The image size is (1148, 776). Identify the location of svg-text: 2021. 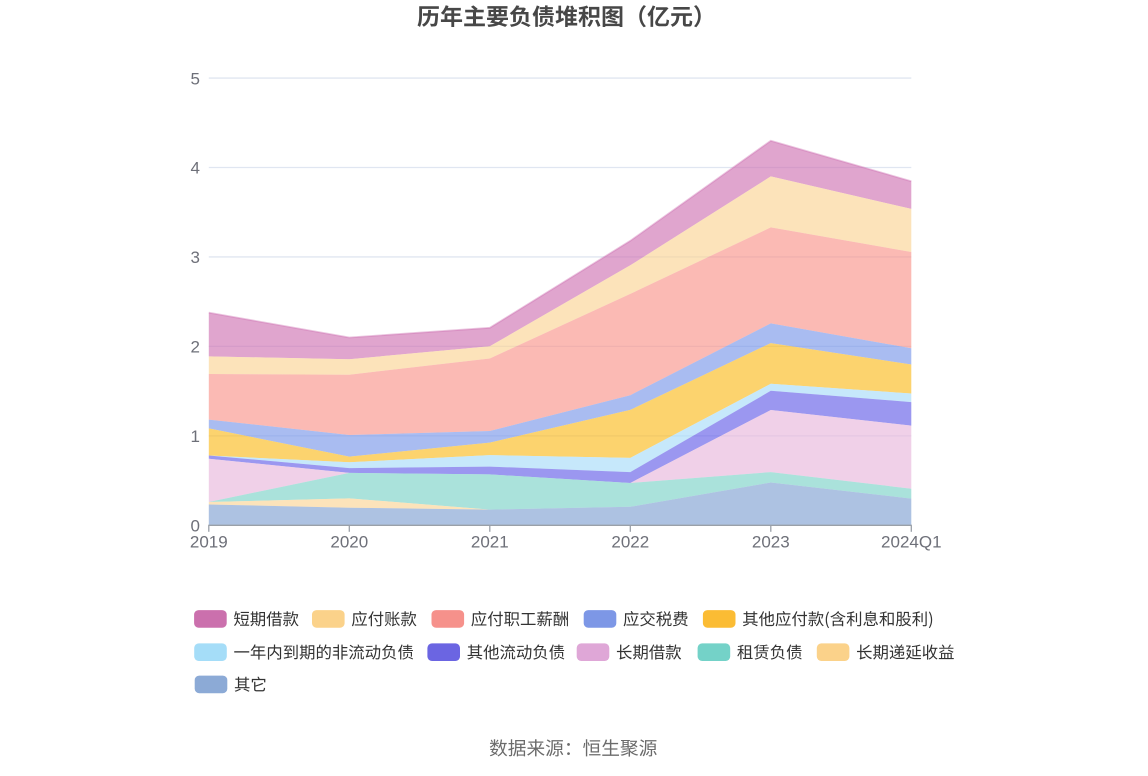
(490, 542).